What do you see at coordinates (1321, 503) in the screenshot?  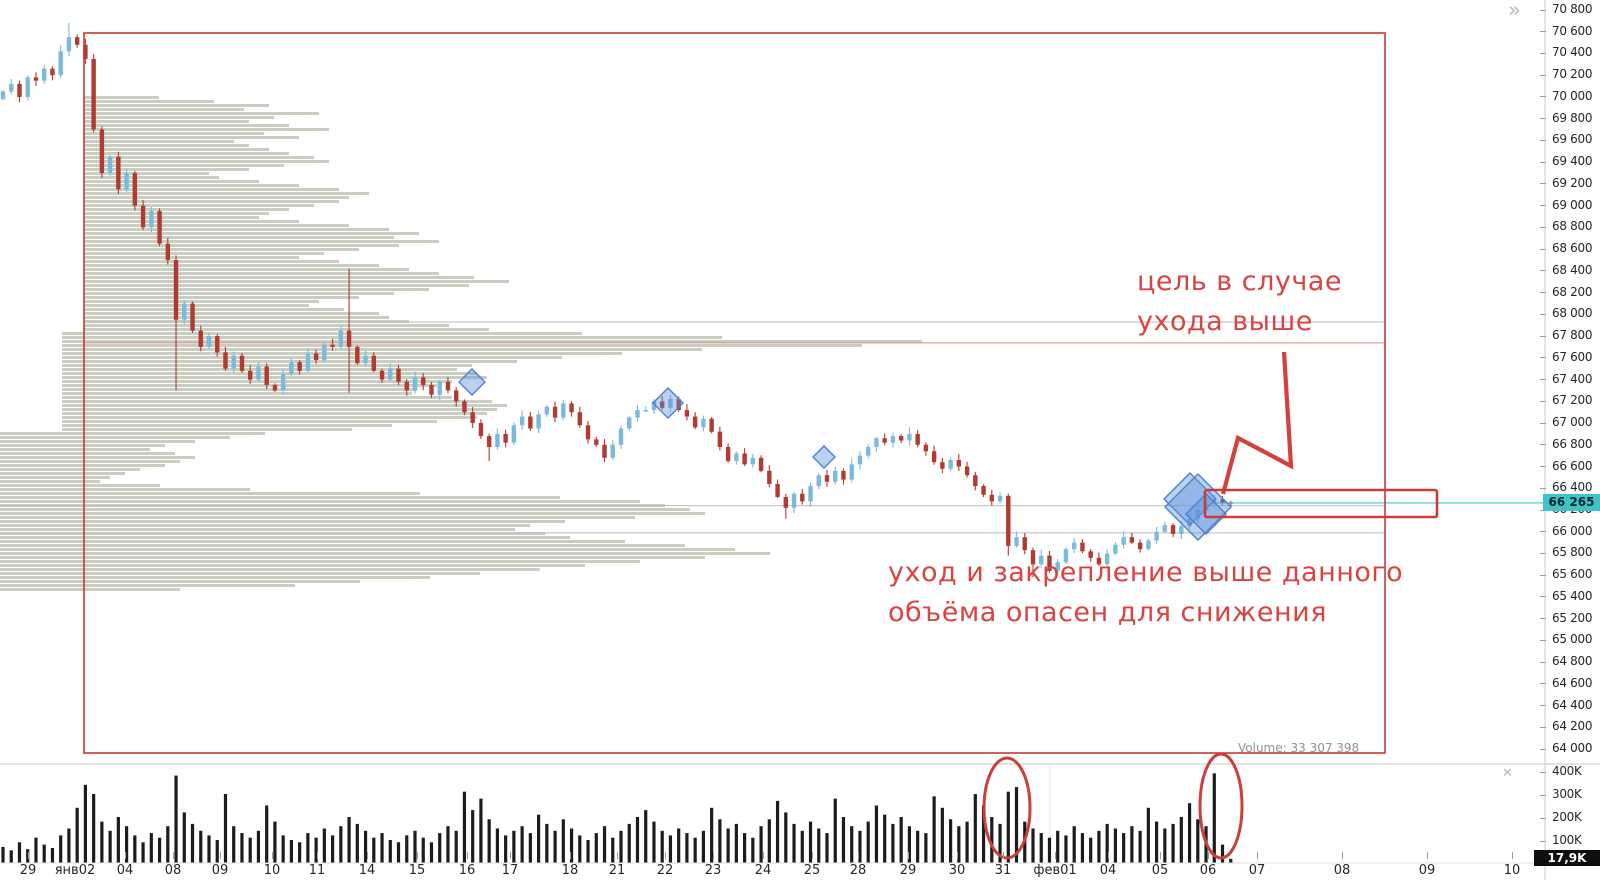 I see `target-box-drawing` at bounding box center [1321, 503].